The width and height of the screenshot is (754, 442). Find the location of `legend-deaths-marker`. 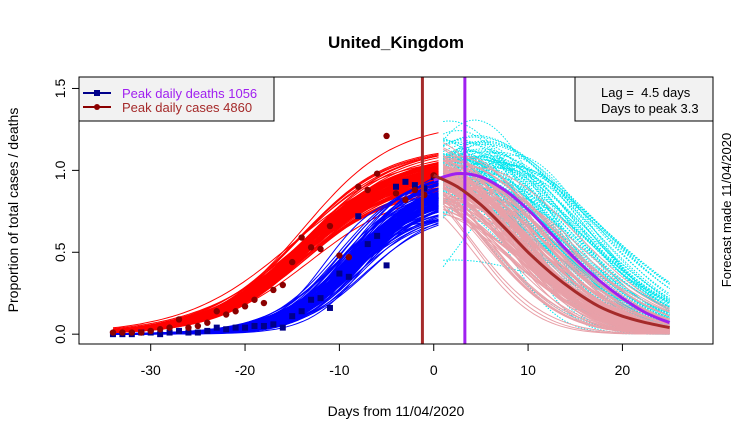

legend-deaths-marker is located at coordinates (97, 93).